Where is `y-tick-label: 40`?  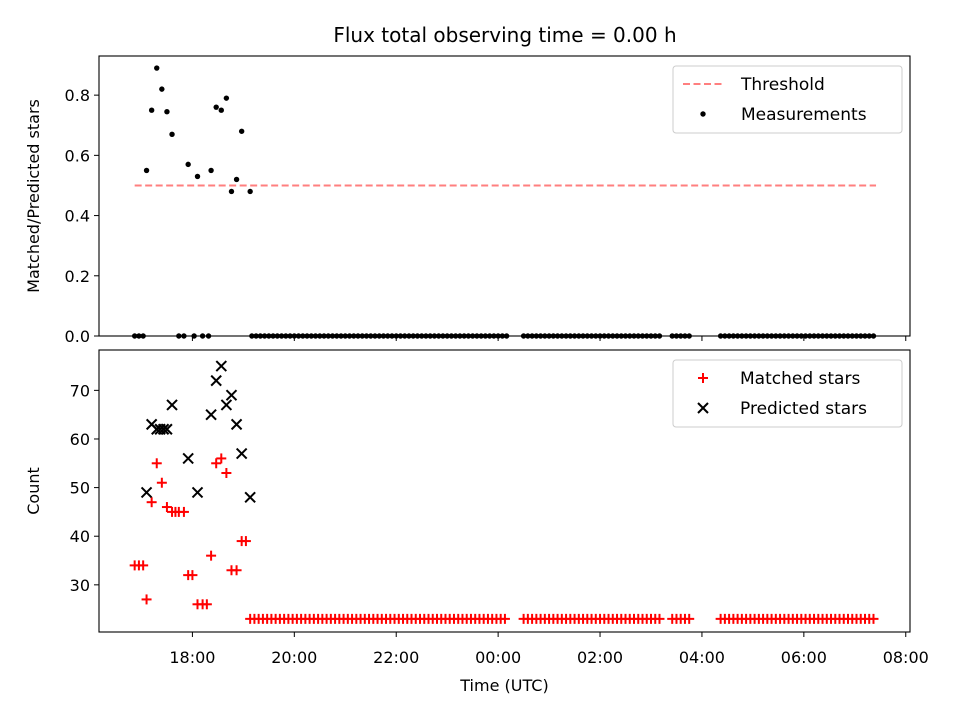 y-tick-label: 40 is located at coordinates (80, 536).